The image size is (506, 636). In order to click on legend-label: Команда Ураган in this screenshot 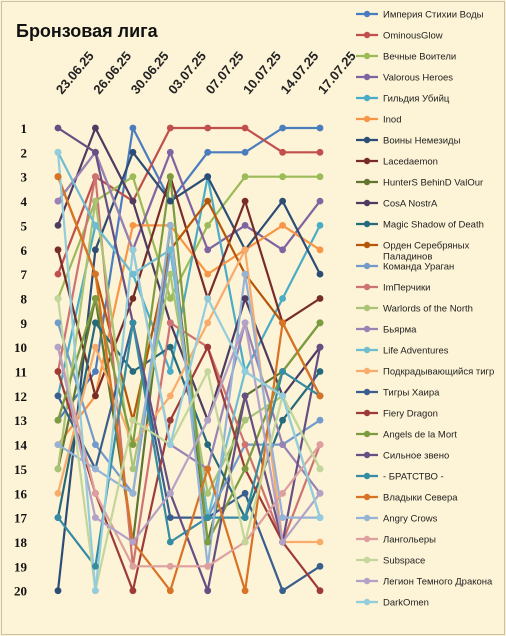, I will do `click(418, 267)`.